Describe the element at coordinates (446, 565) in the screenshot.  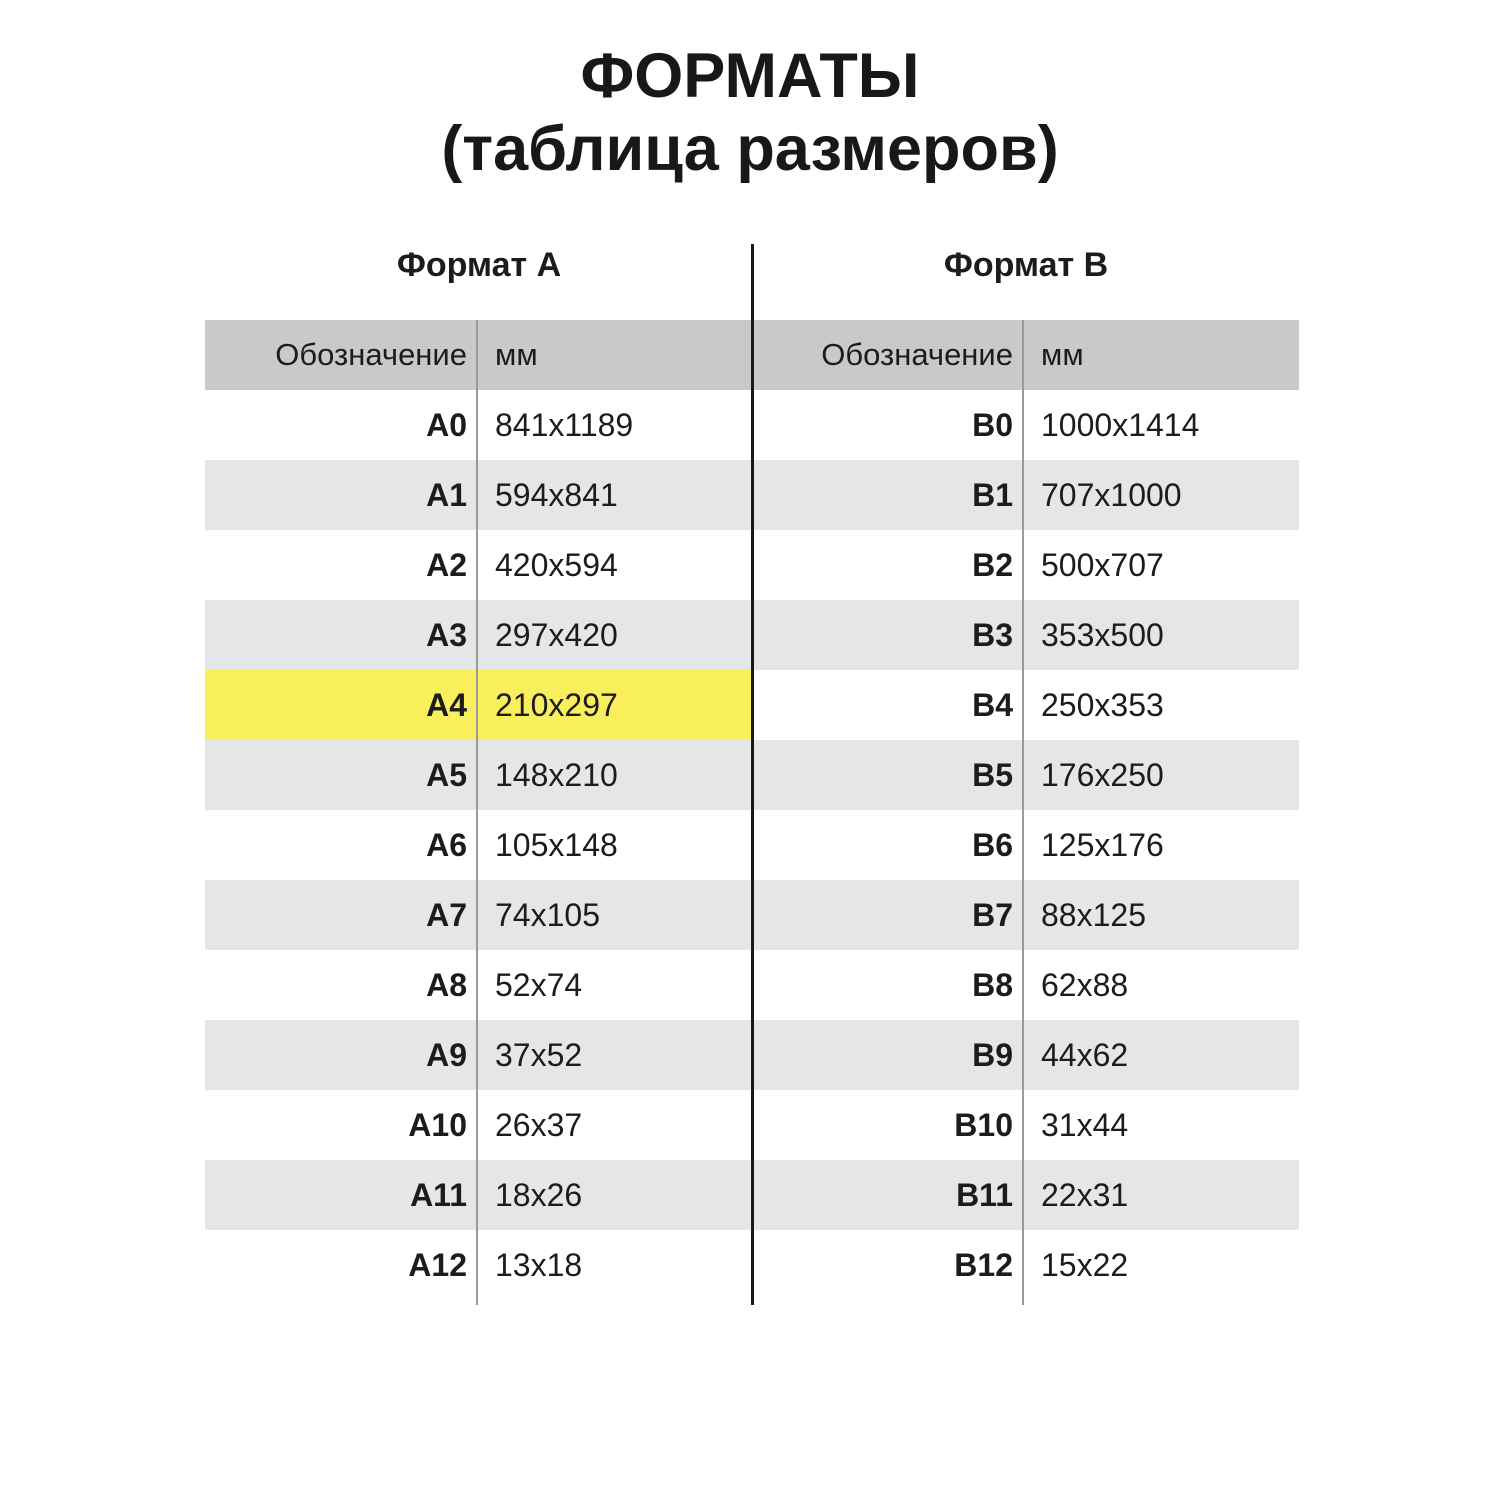
I see `format-code: A2` at that location.